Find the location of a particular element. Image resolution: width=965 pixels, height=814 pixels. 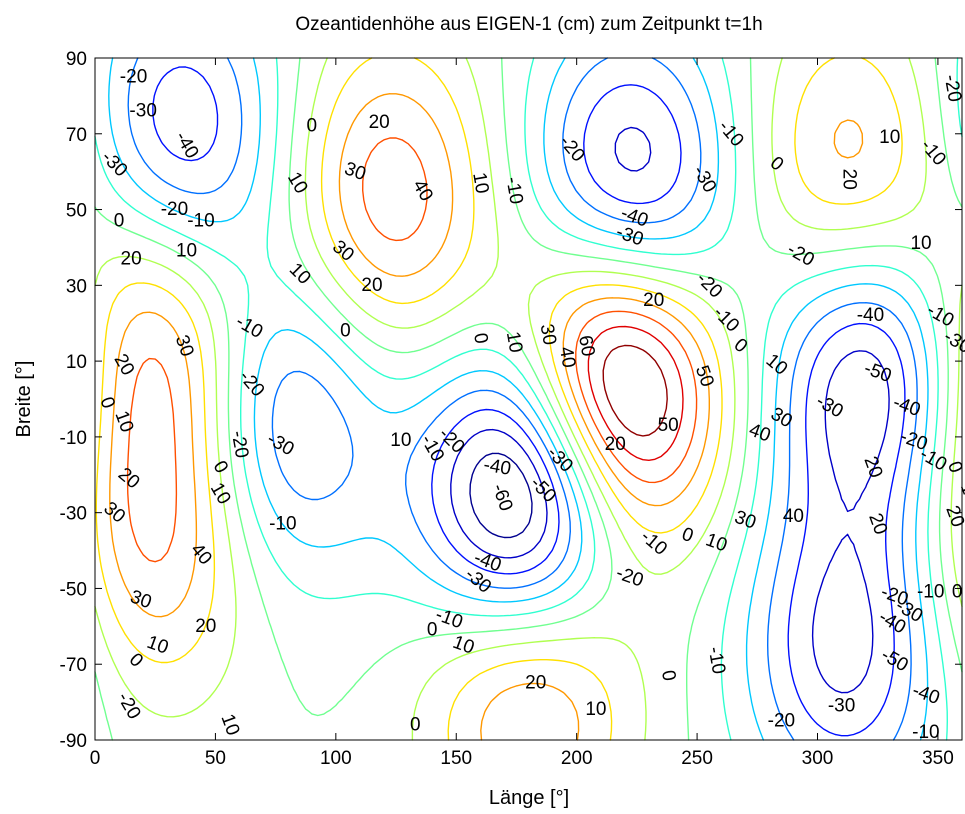

y-tick-label: -90 is located at coordinates (73, 741).